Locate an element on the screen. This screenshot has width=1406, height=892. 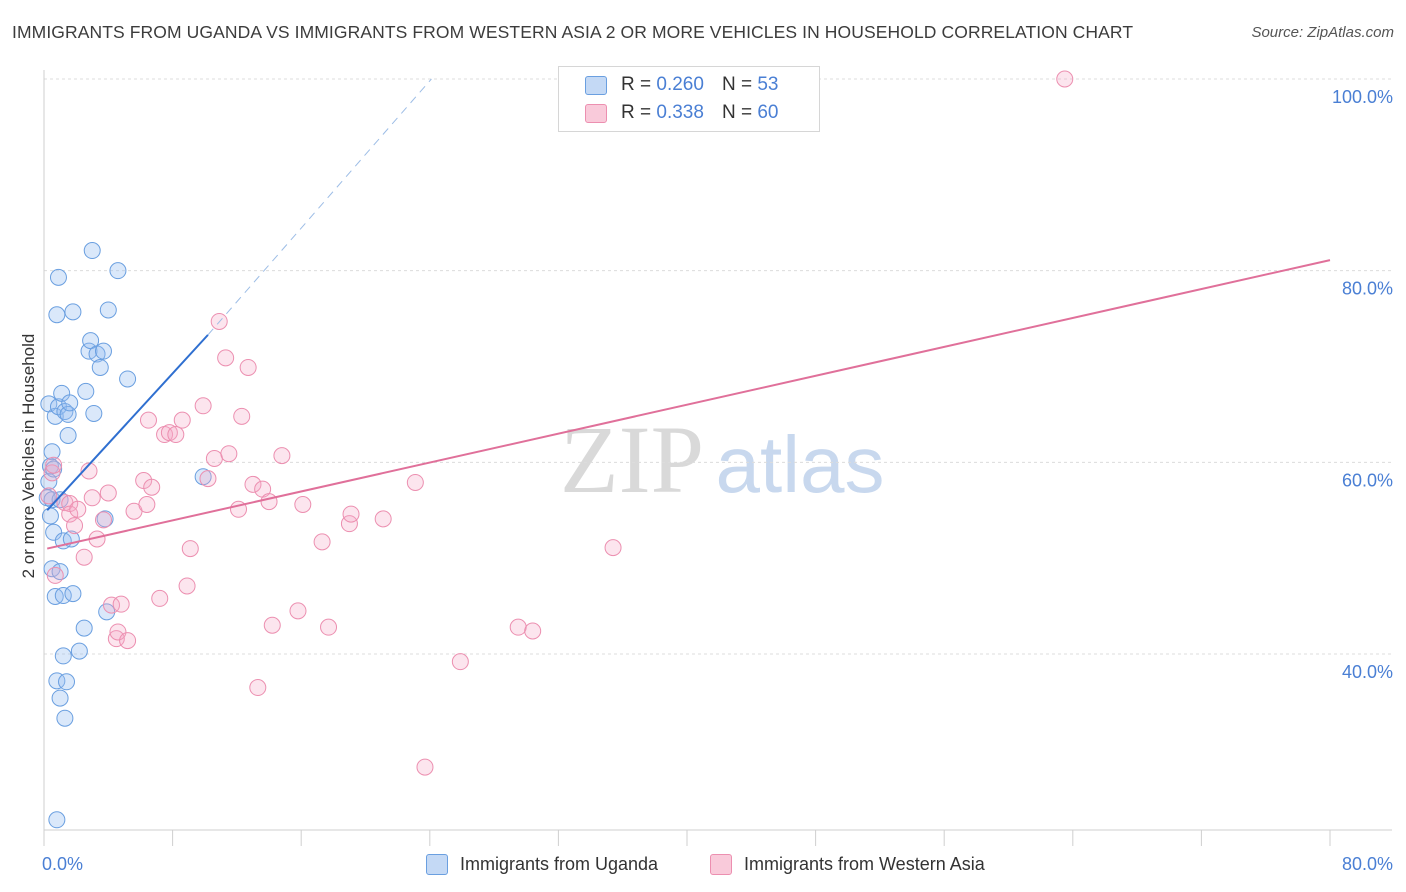
x-tick-label-min: 0.0% is located at coordinates (62, 864).